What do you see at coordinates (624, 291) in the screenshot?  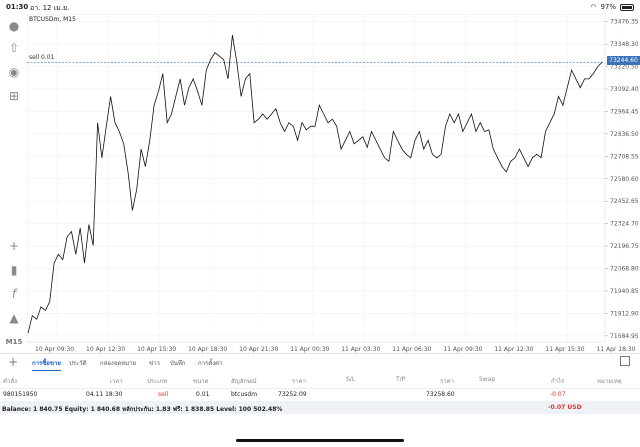 I see `price-label: 71940.85` at bounding box center [624, 291].